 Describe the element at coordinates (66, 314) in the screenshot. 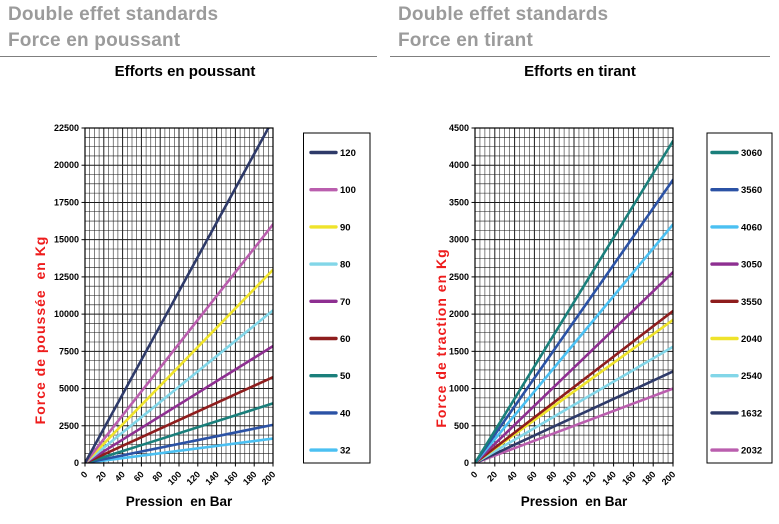

I see `y-tick-label: 10000` at that location.